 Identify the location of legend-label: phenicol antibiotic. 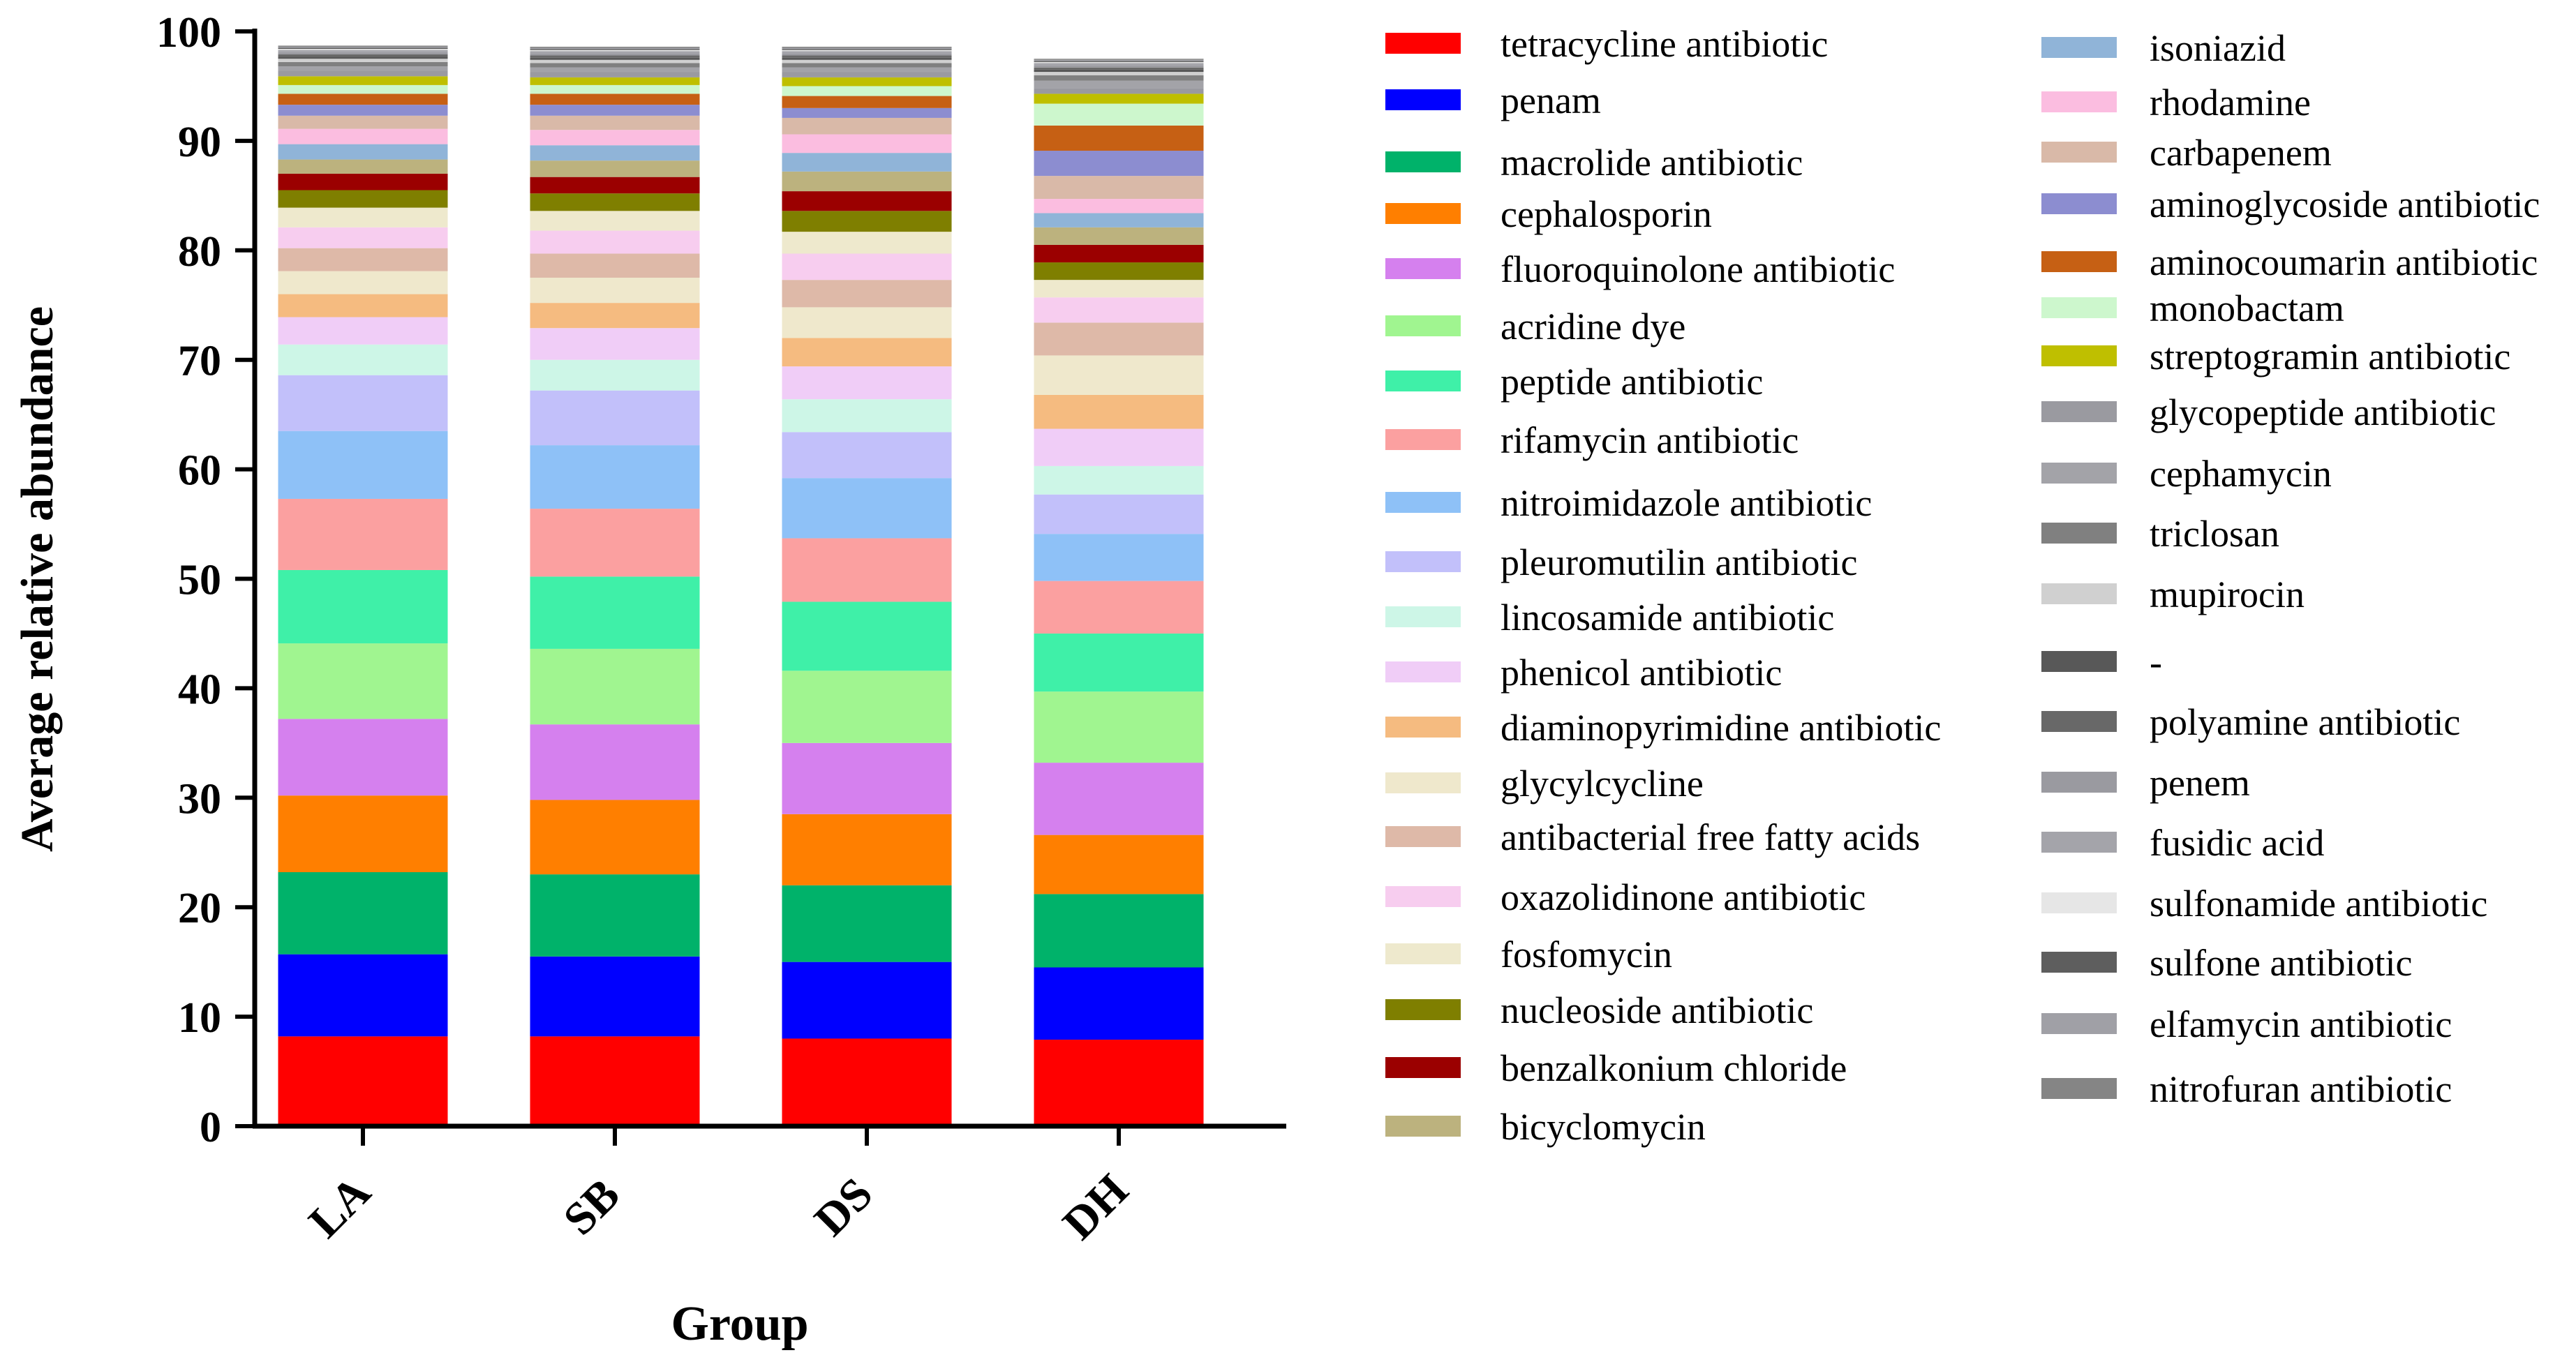
(1642, 673).